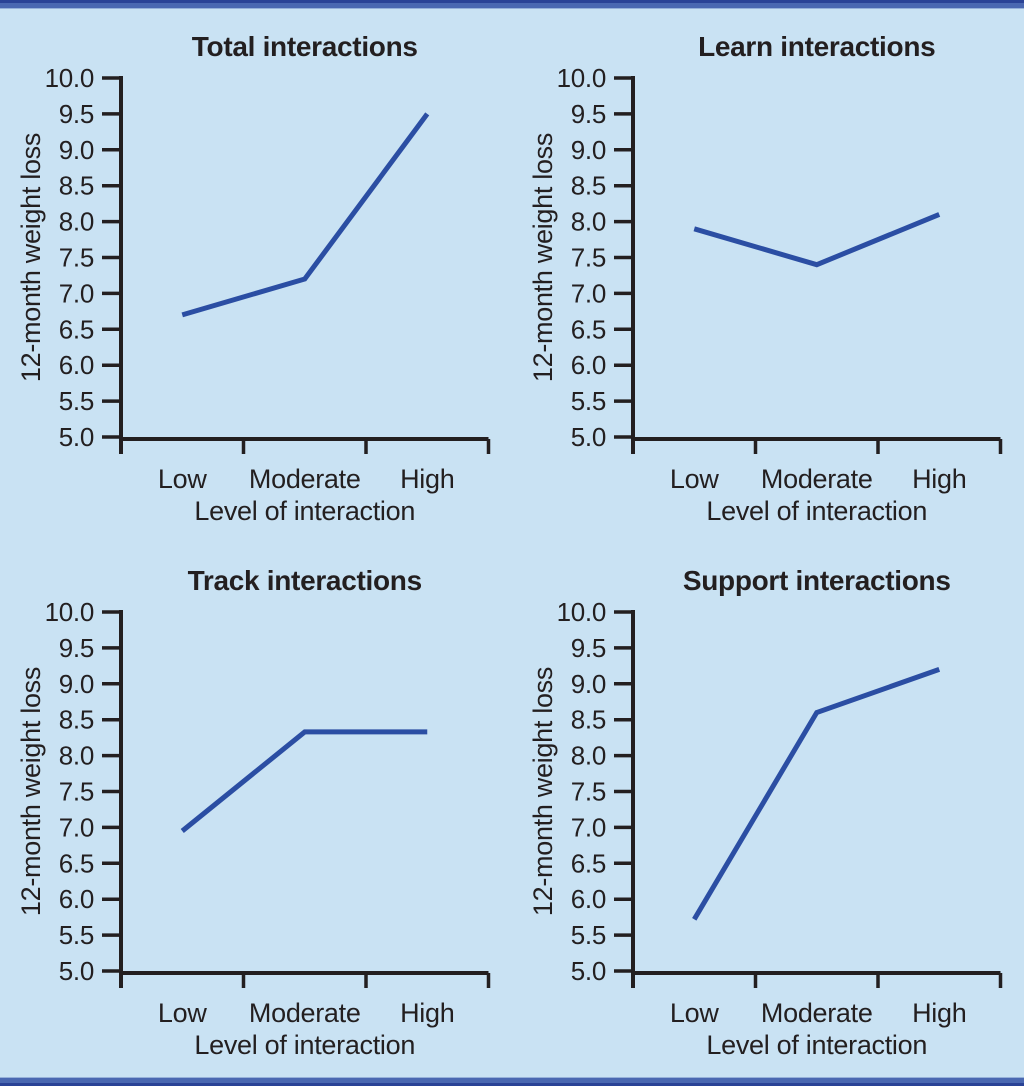 Image resolution: width=1024 pixels, height=1086 pixels. I want to click on top-border-bar, so click(512, 4).